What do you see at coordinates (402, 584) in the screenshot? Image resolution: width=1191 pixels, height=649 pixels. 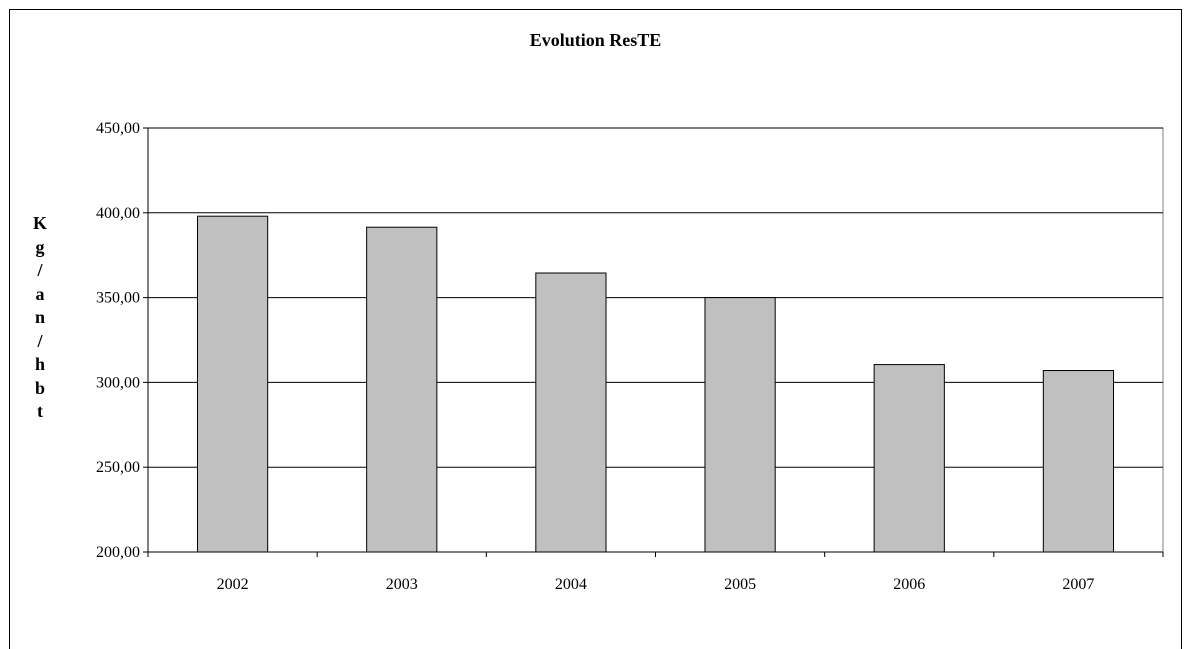 I see `x-tick-label: 2003` at bounding box center [402, 584].